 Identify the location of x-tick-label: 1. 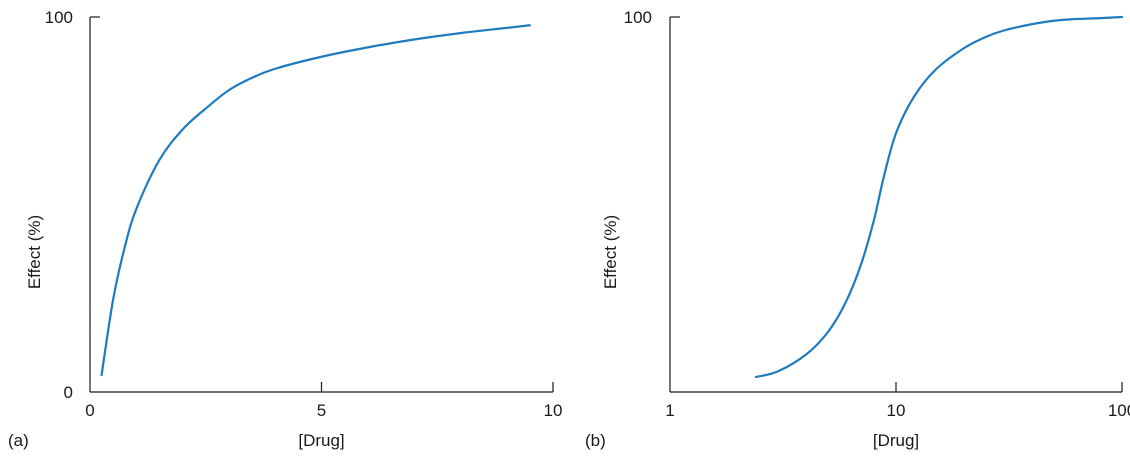
(669, 410).